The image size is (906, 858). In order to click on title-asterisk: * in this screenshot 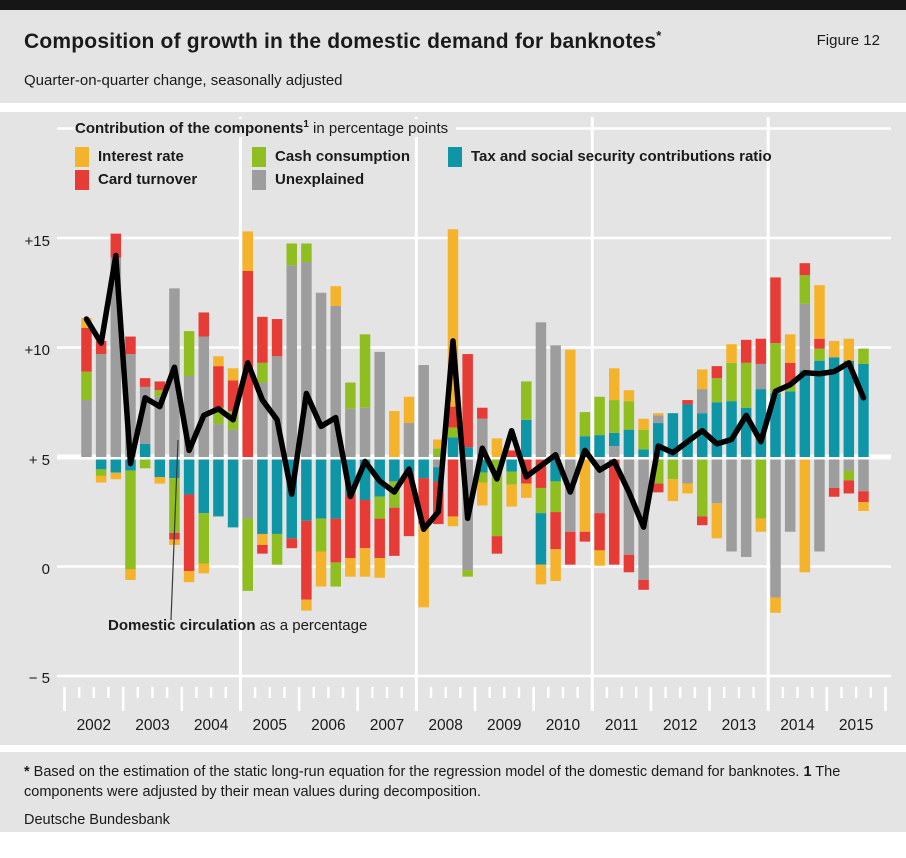, I will do `click(659, 35)`.